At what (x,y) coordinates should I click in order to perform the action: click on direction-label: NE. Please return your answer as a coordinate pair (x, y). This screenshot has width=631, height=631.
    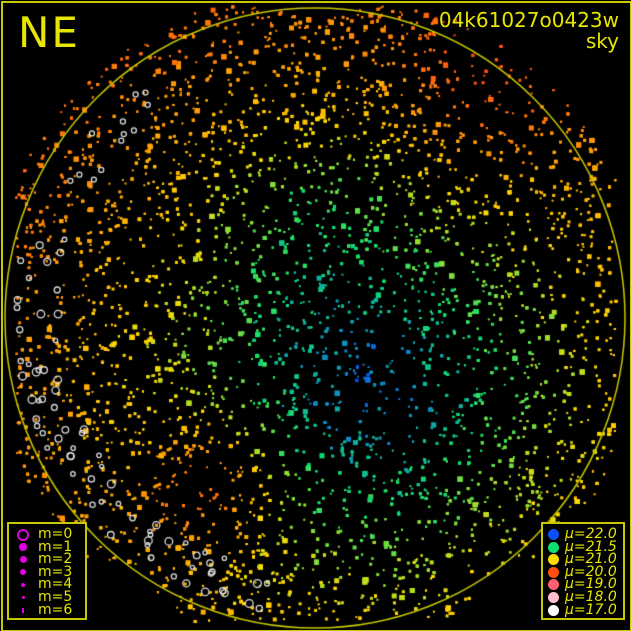
    Looking at the image, I should click on (49, 32).